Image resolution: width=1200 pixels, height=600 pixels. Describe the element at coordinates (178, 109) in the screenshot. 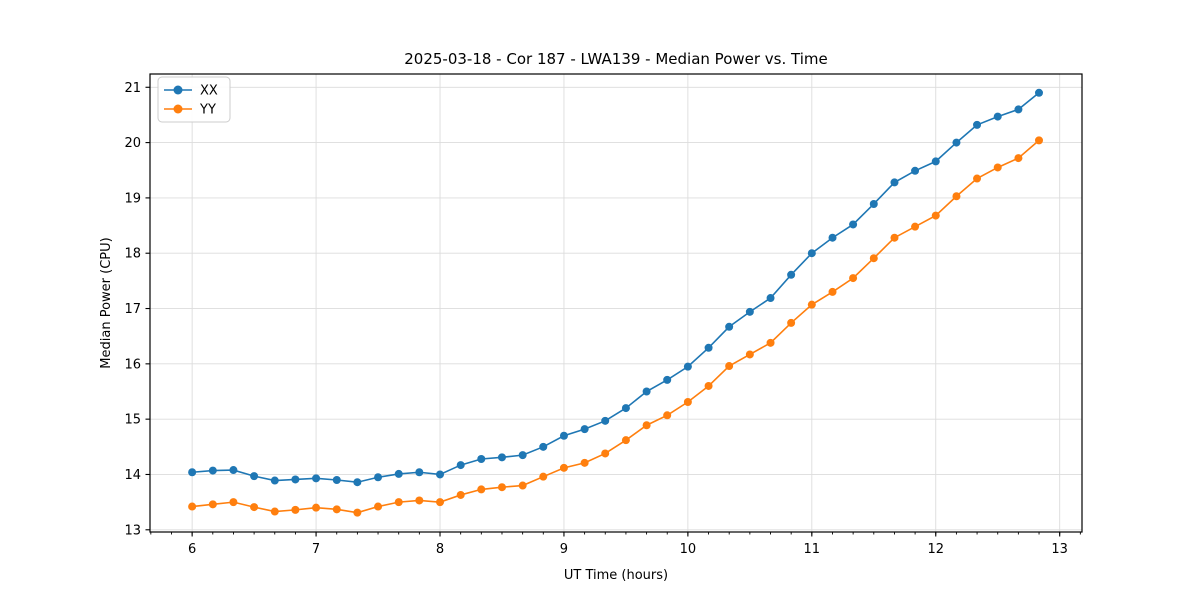

I see `legend-marker-yy` at that location.